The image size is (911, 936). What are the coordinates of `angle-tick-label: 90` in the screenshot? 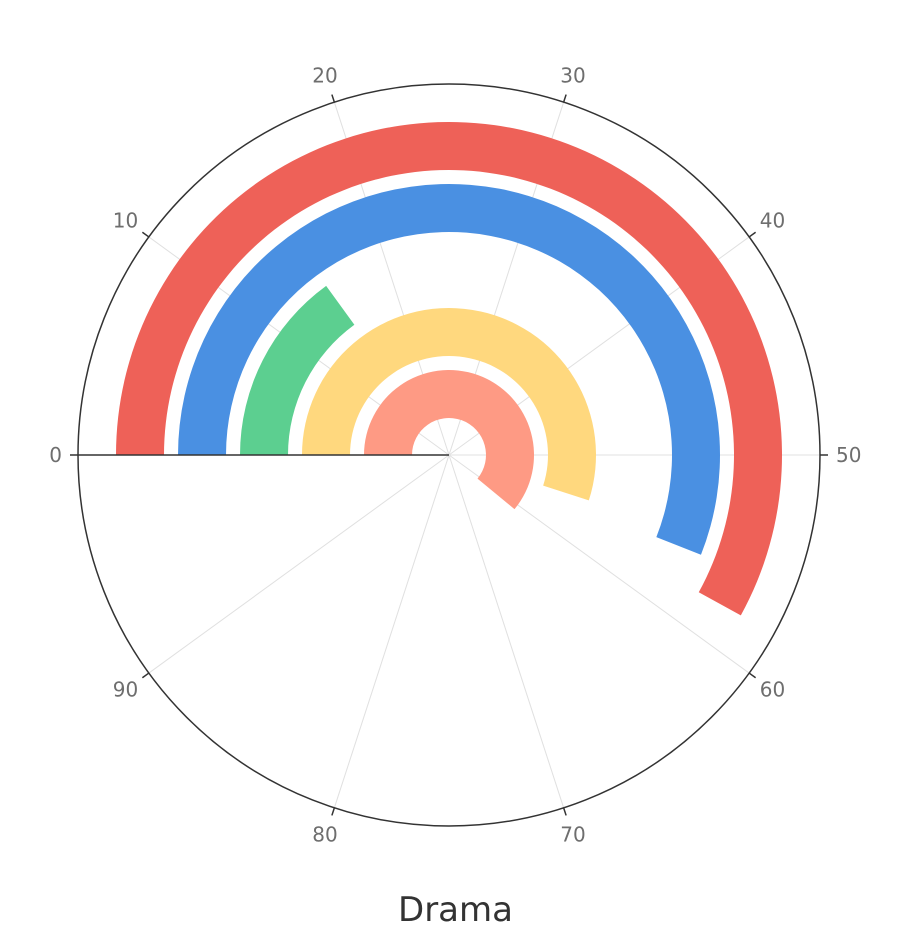 It's located at (125, 690).